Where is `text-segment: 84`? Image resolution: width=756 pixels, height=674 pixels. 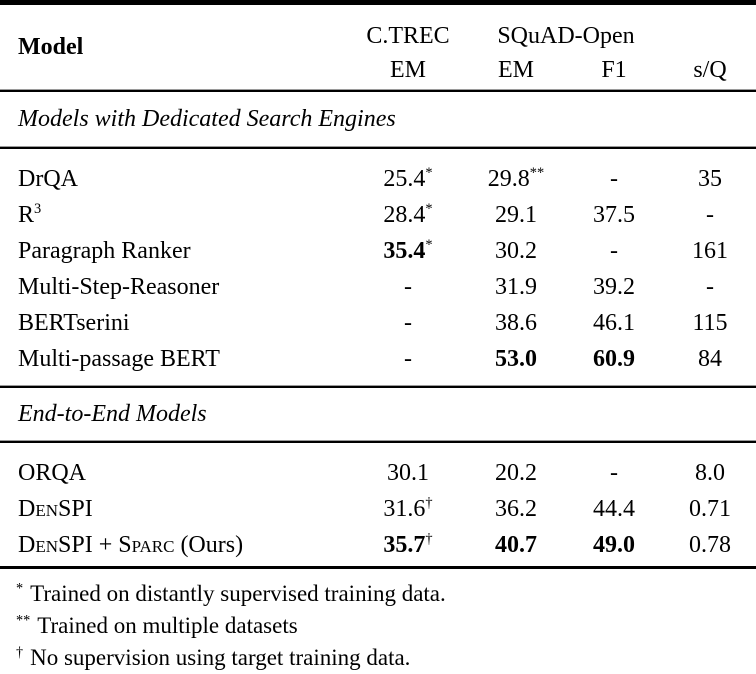 text-segment: 84 is located at coordinates (710, 358).